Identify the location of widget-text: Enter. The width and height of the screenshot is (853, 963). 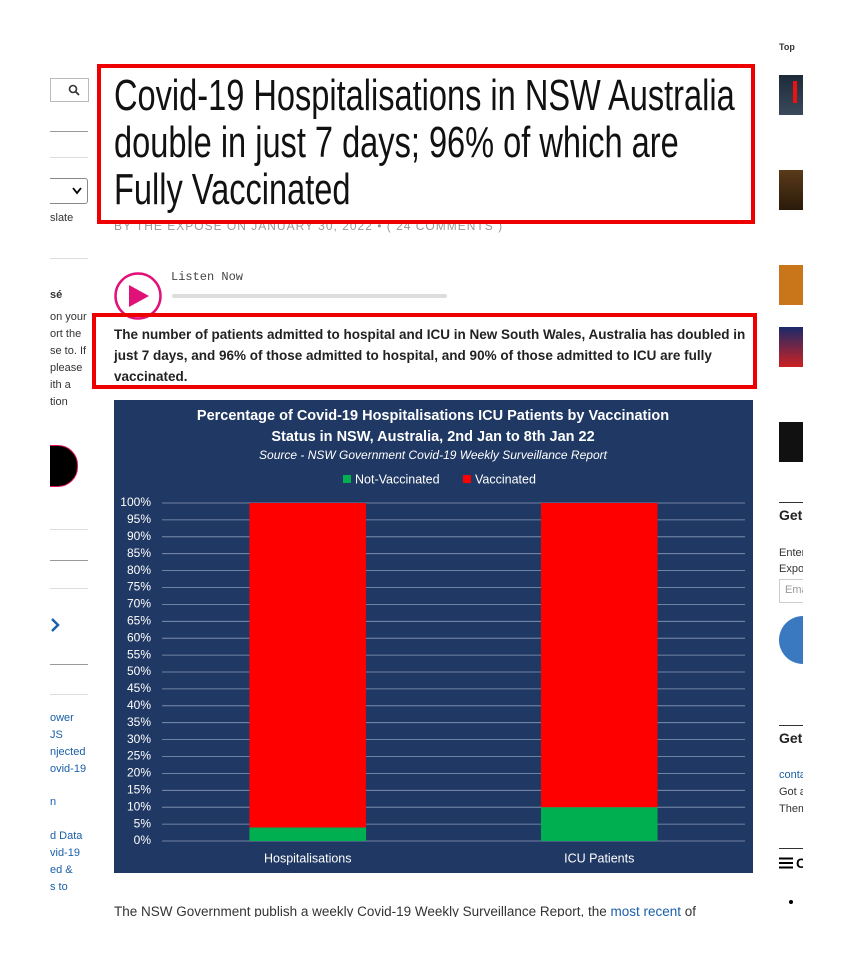
(791, 553).